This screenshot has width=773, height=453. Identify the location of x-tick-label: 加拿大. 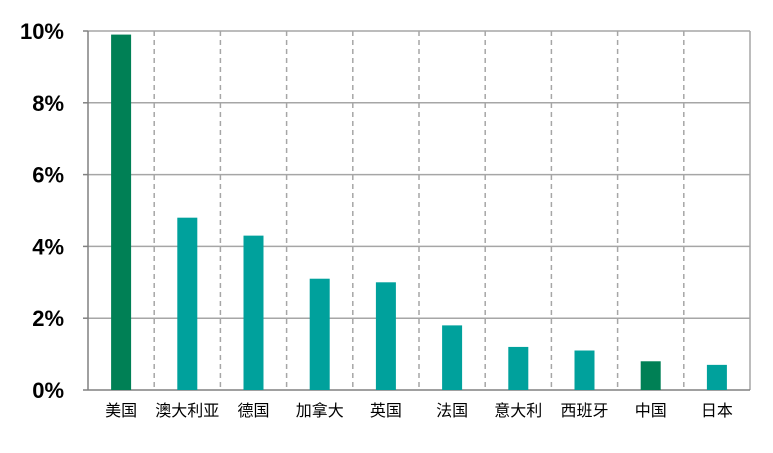
(320, 410).